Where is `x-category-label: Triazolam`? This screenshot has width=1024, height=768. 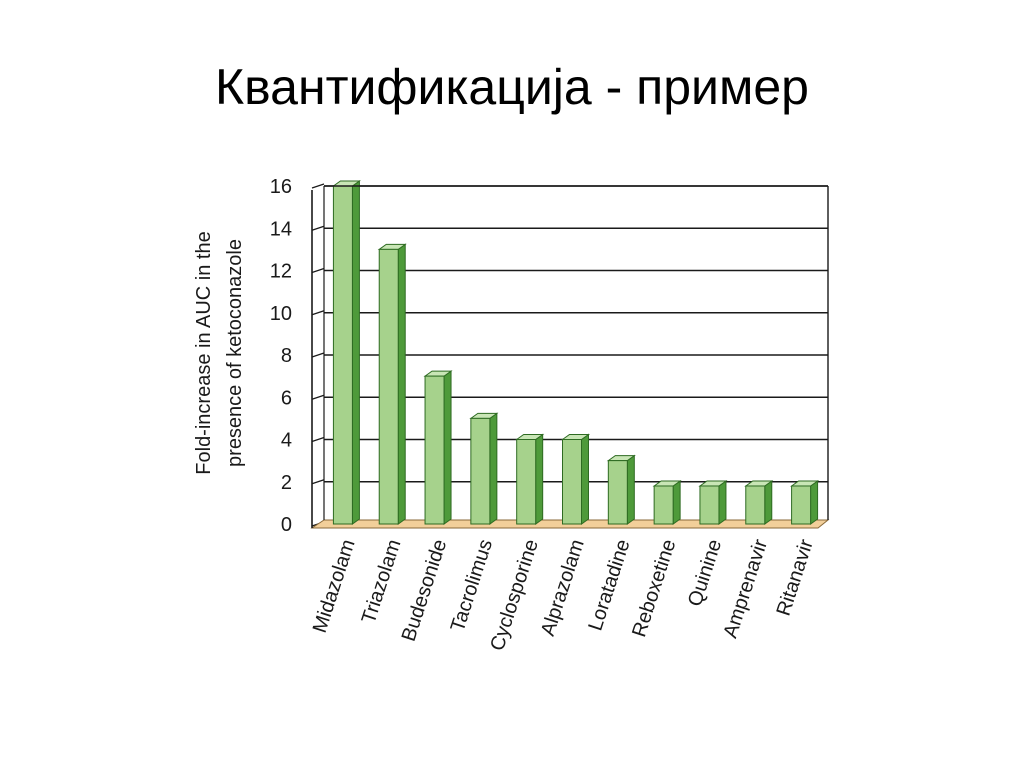
x-category-label: Triazolam is located at coordinates (382, 582).